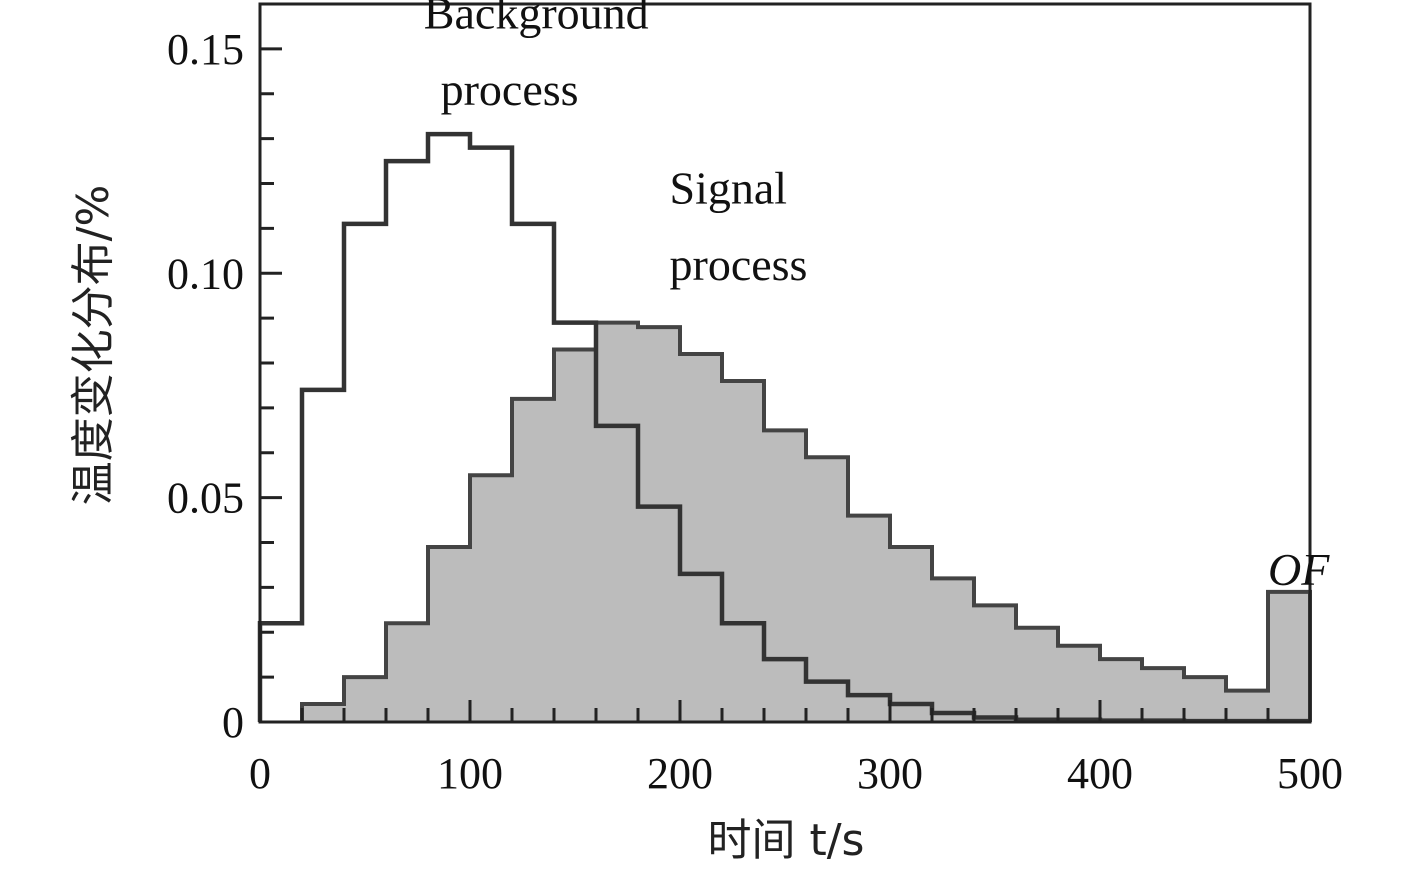 The width and height of the screenshot is (1417, 874). I want to click on x-tick-label: 100, so click(470, 773).